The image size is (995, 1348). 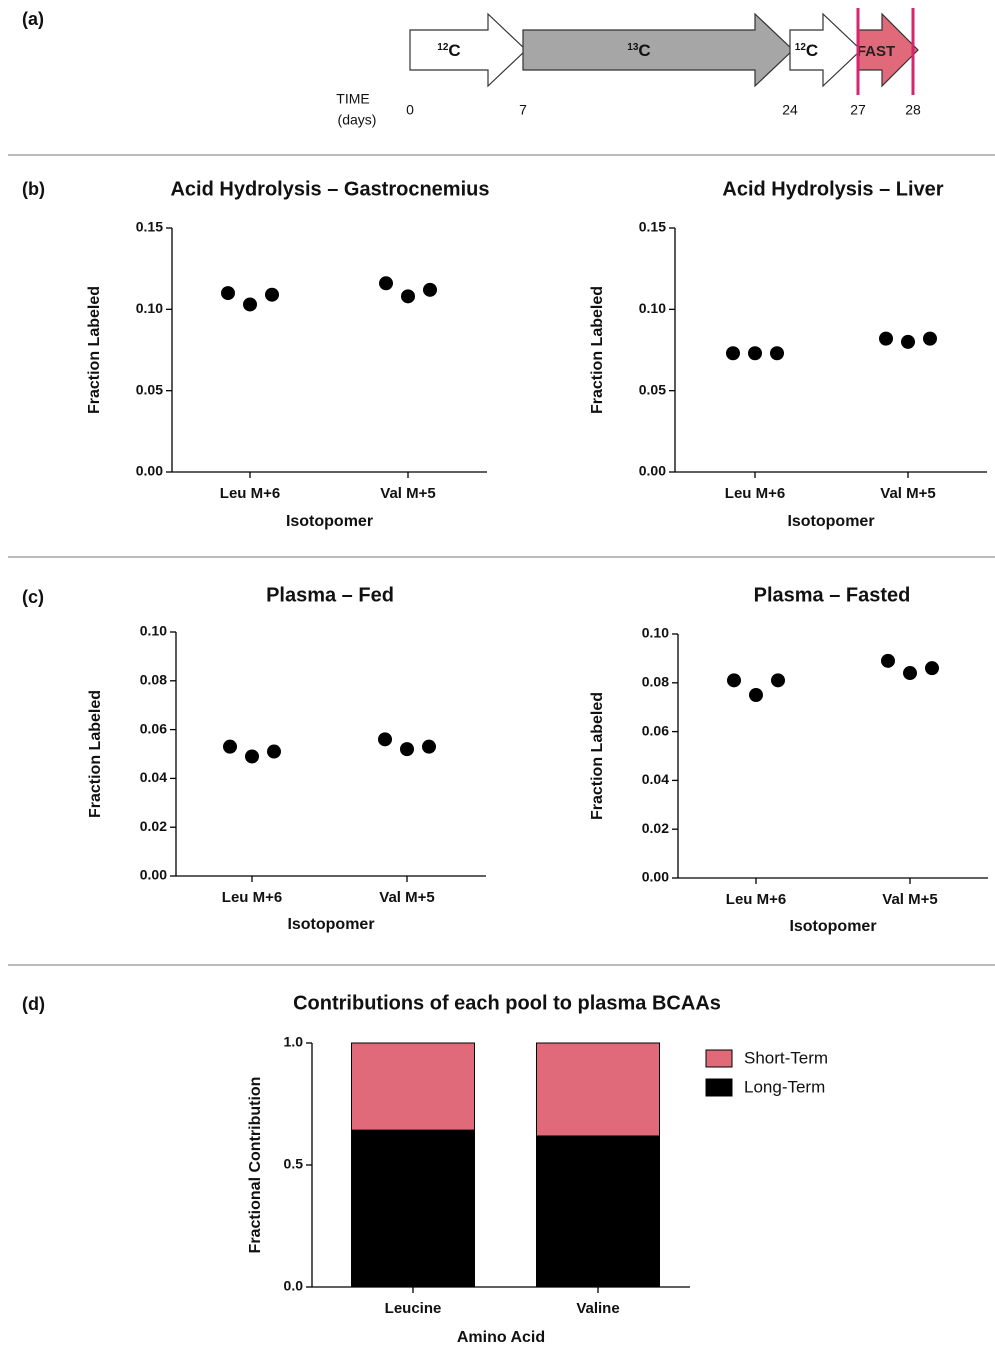 What do you see at coordinates (329, 189) in the screenshot?
I see `chart-title: Acid Hydrolysis – Gastrocnemius` at bounding box center [329, 189].